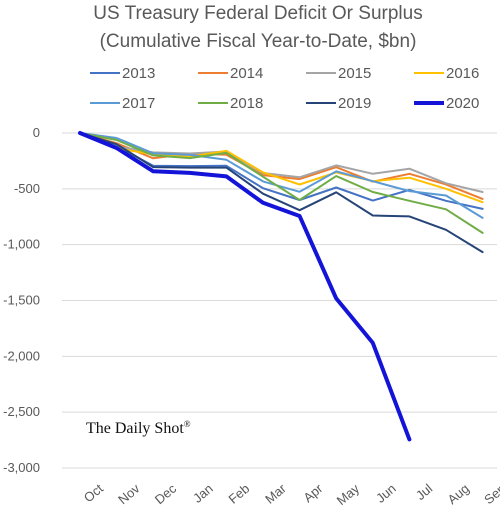 The image size is (500, 517). I want to click on x-tick-label: Nov, so click(129, 493).